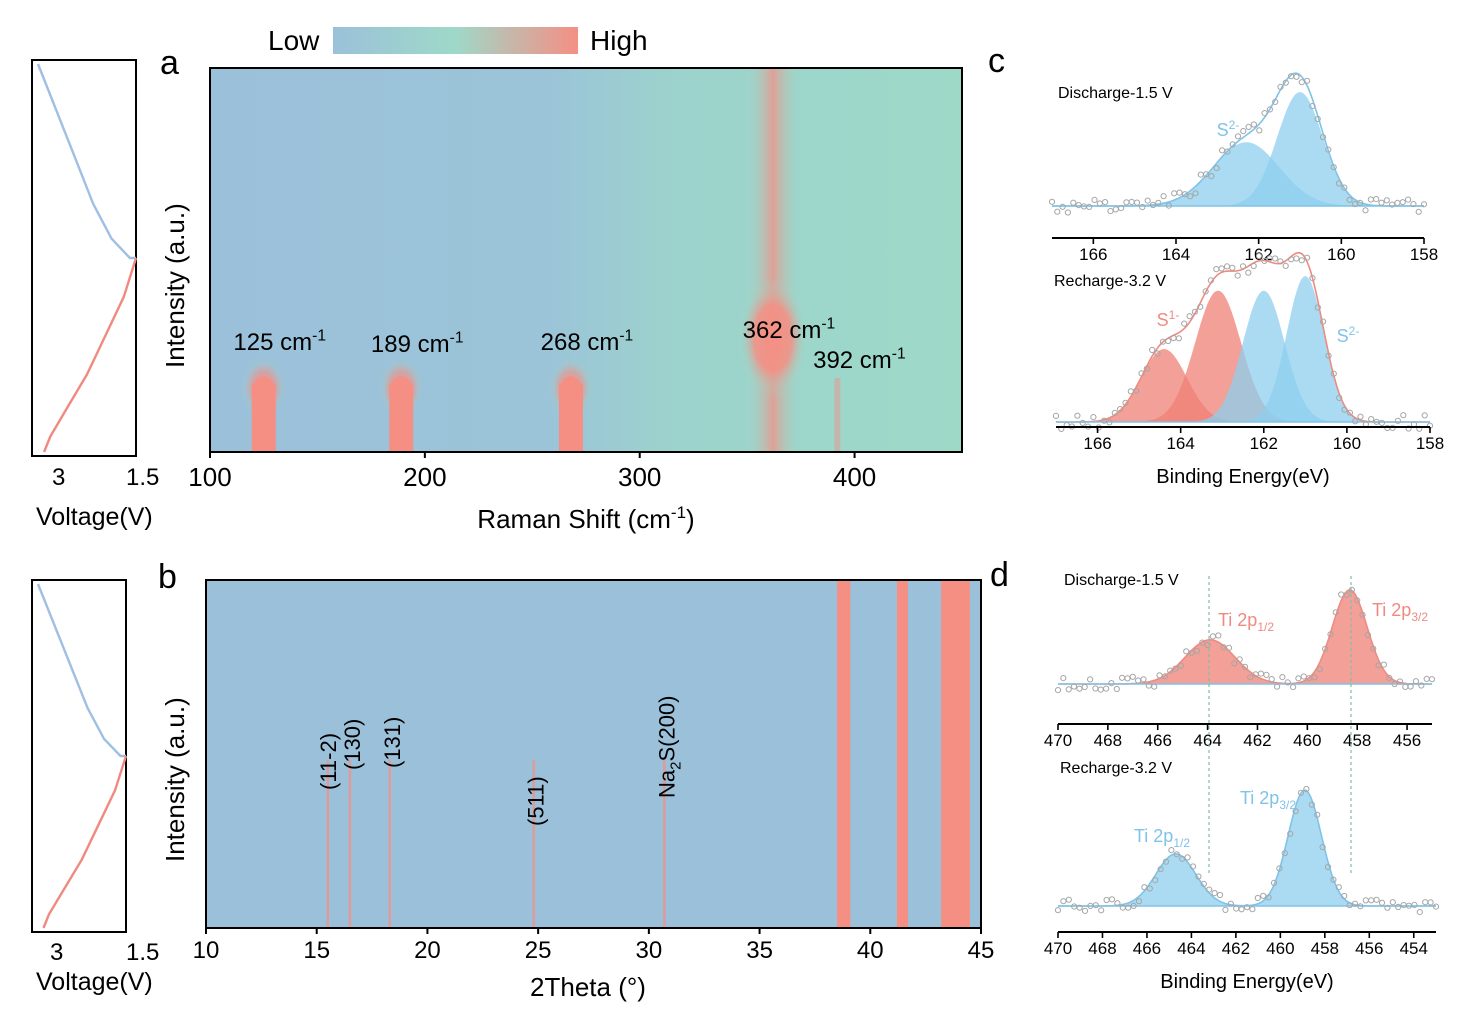 This screenshot has width=1482, height=1021. Describe the element at coordinates (1341, 254) in the screenshot. I see `xps-tick-label-160: 160` at that location.